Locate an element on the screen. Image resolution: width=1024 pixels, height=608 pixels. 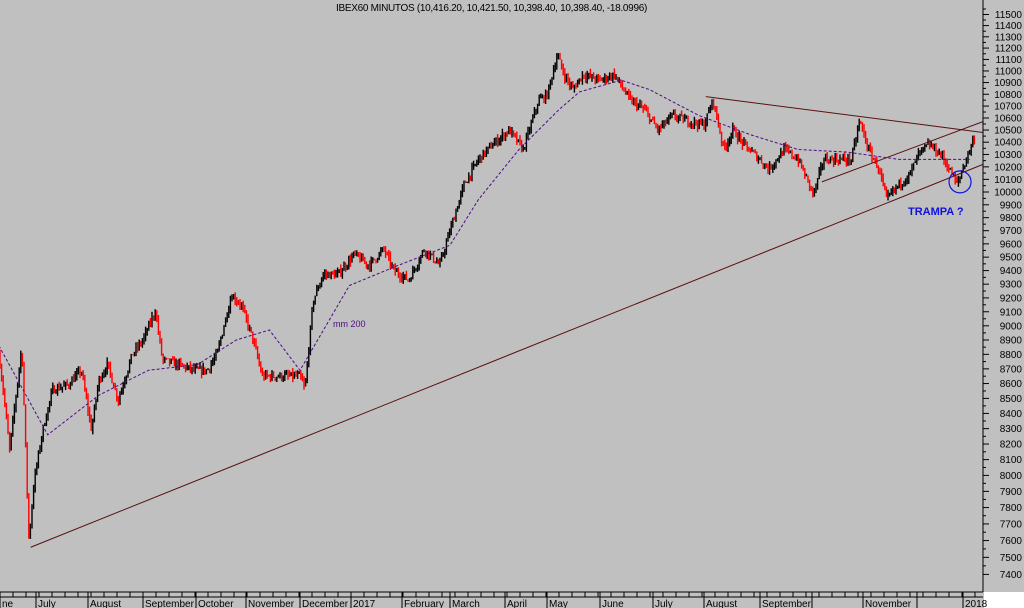
x-tick-label: May is located at coordinates (558, 603).